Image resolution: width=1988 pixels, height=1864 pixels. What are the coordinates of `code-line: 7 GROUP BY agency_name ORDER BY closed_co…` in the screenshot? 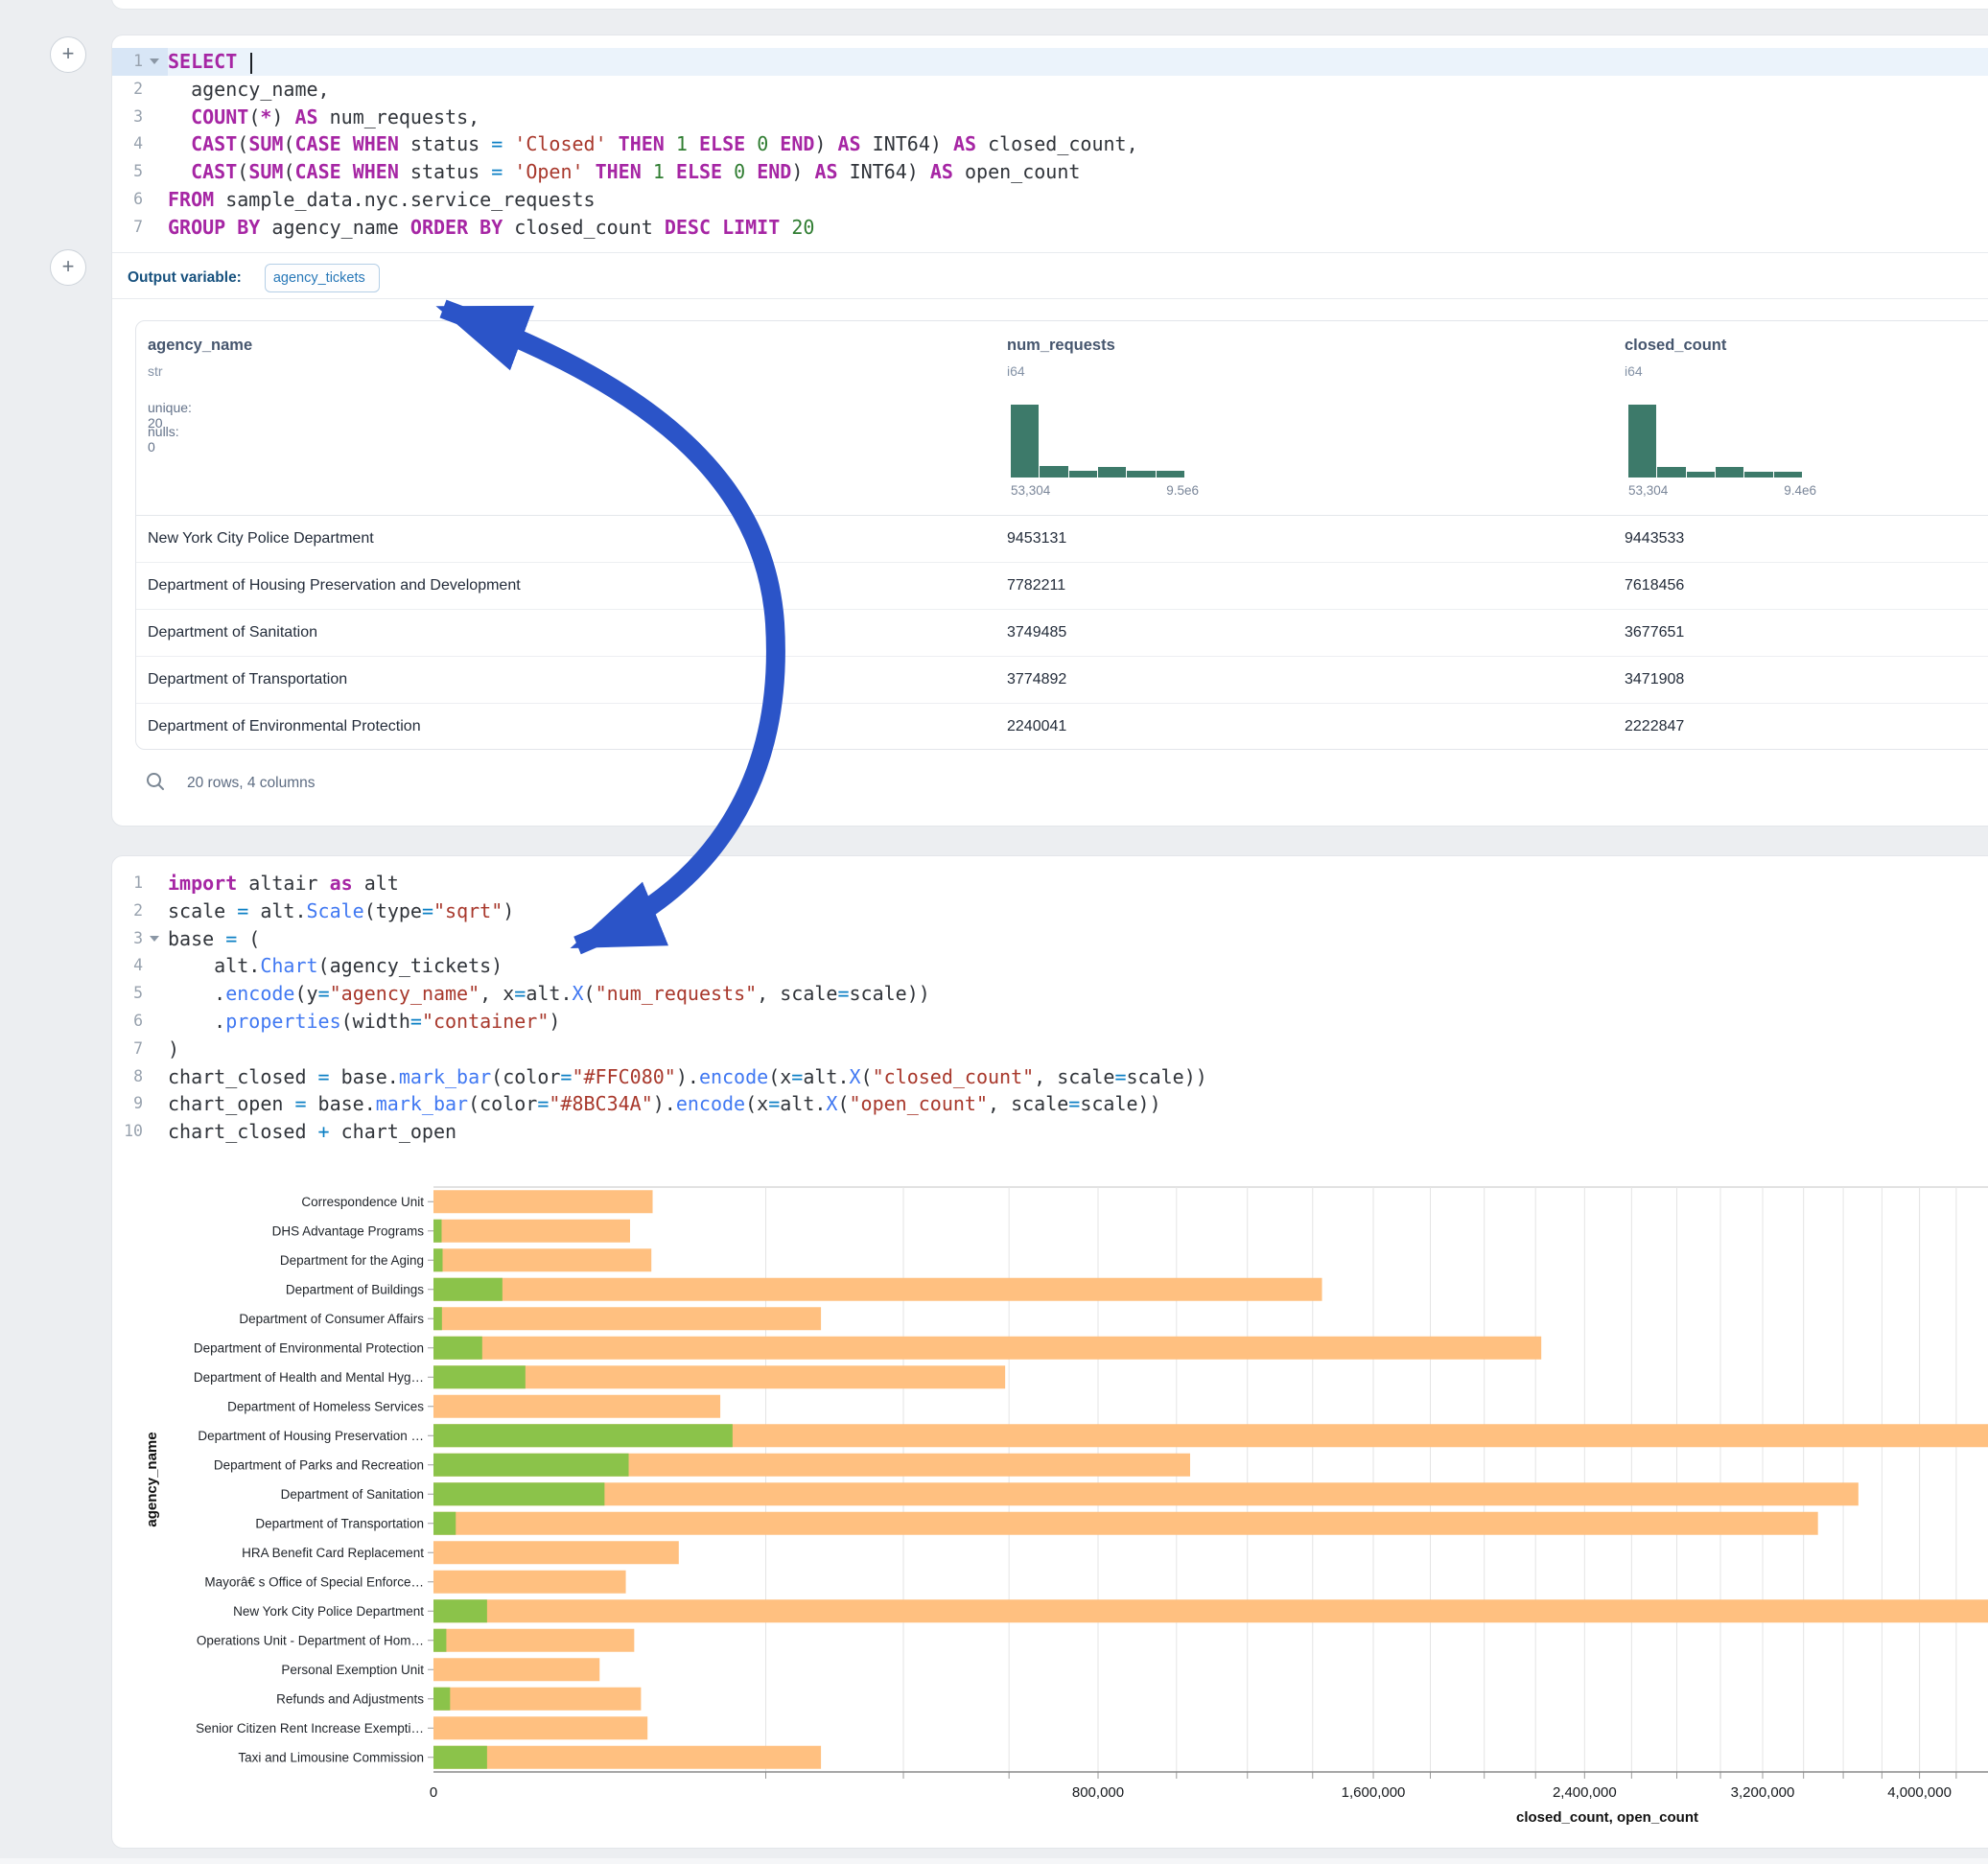 It's located at (1050, 228).